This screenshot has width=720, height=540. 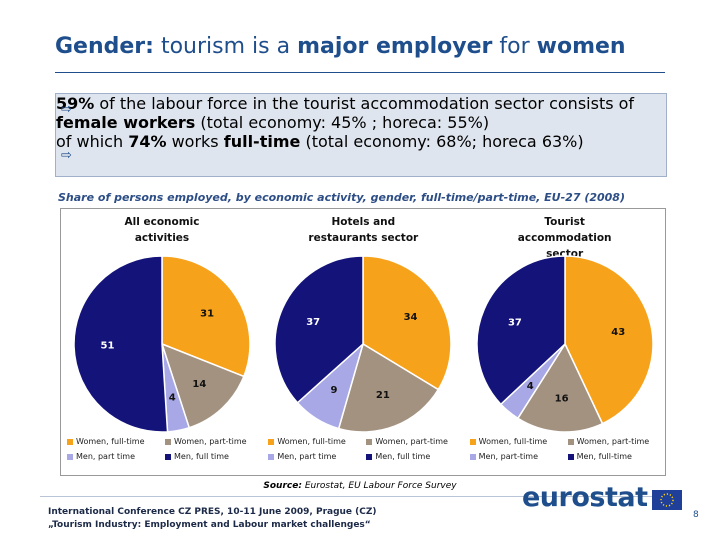 What do you see at coordinates (604, 456) in the screenshot?
I see `legend-label: Men, full-time` at bounding box center [604, 456].